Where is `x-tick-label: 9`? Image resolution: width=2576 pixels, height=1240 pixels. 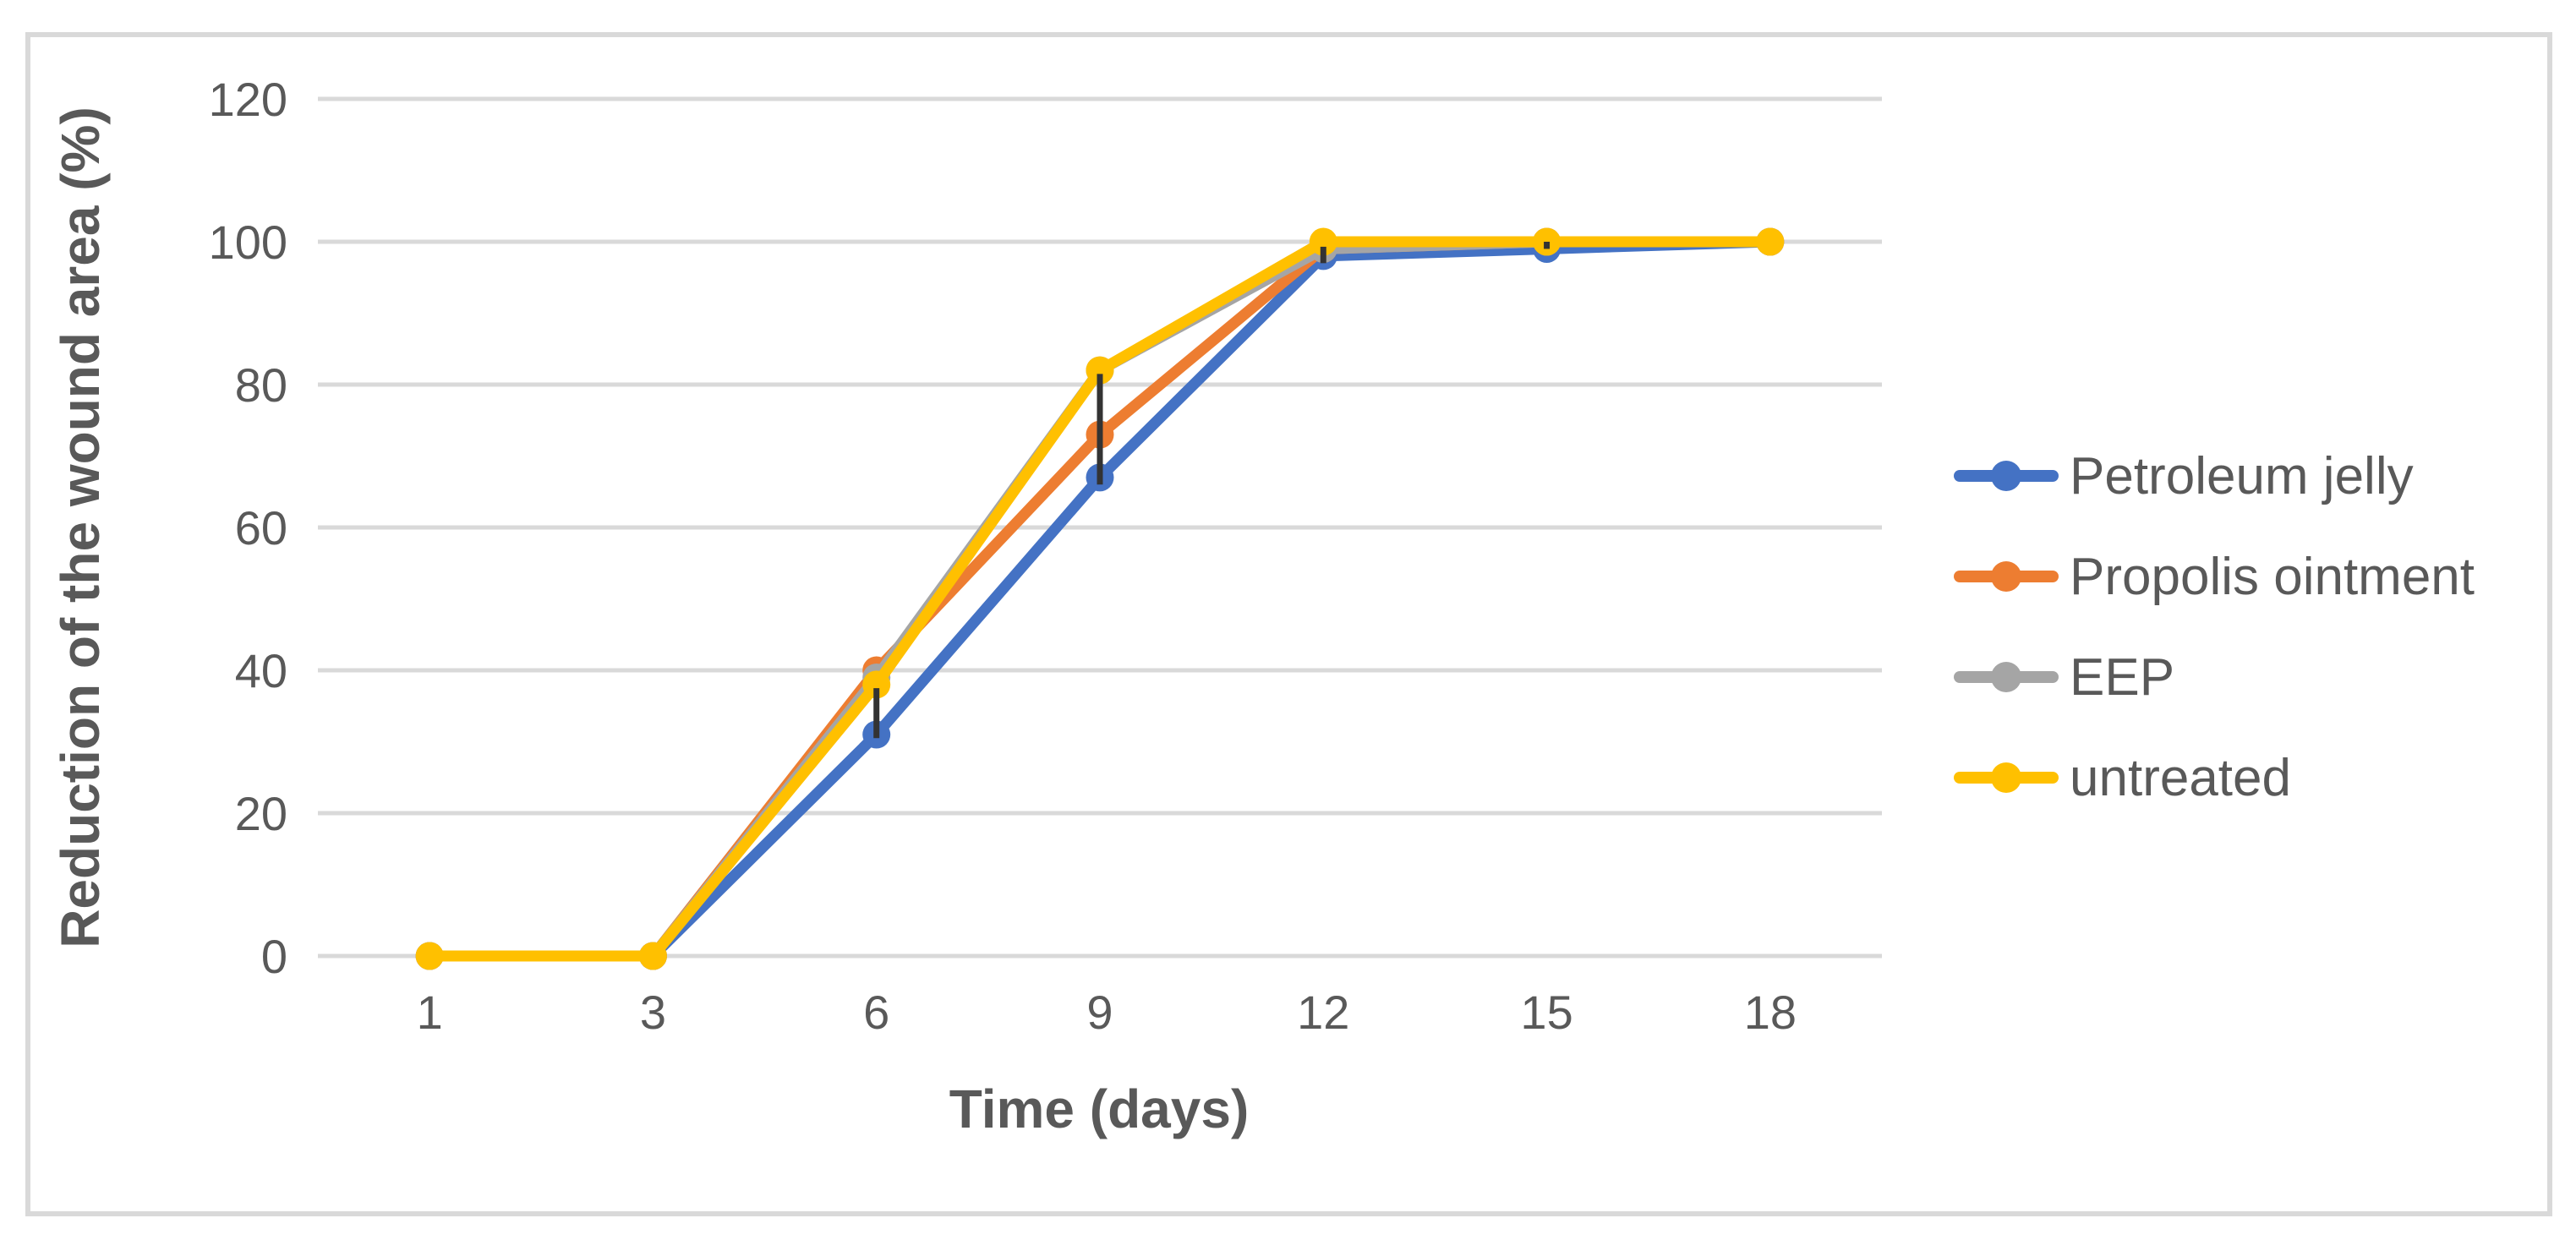
x-tick-label: 9 is located at coordinates (1099, 1012).